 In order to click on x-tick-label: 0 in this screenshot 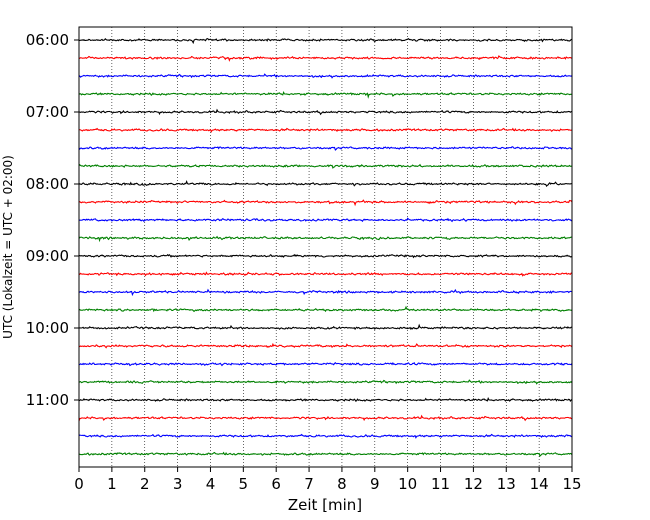, I will do `click(79, 484)`.